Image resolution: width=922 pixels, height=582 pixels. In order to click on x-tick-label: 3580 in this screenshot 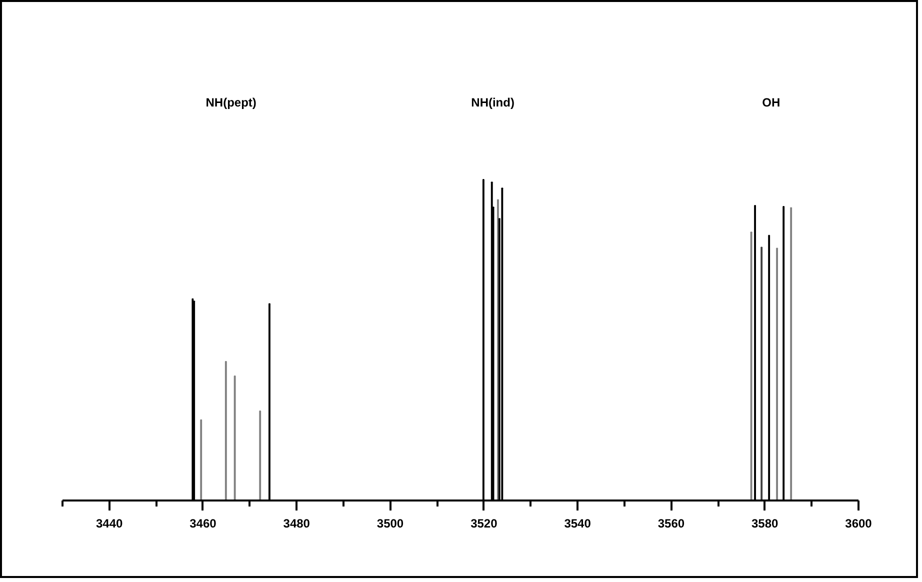, I will do `click(765, 523)`.